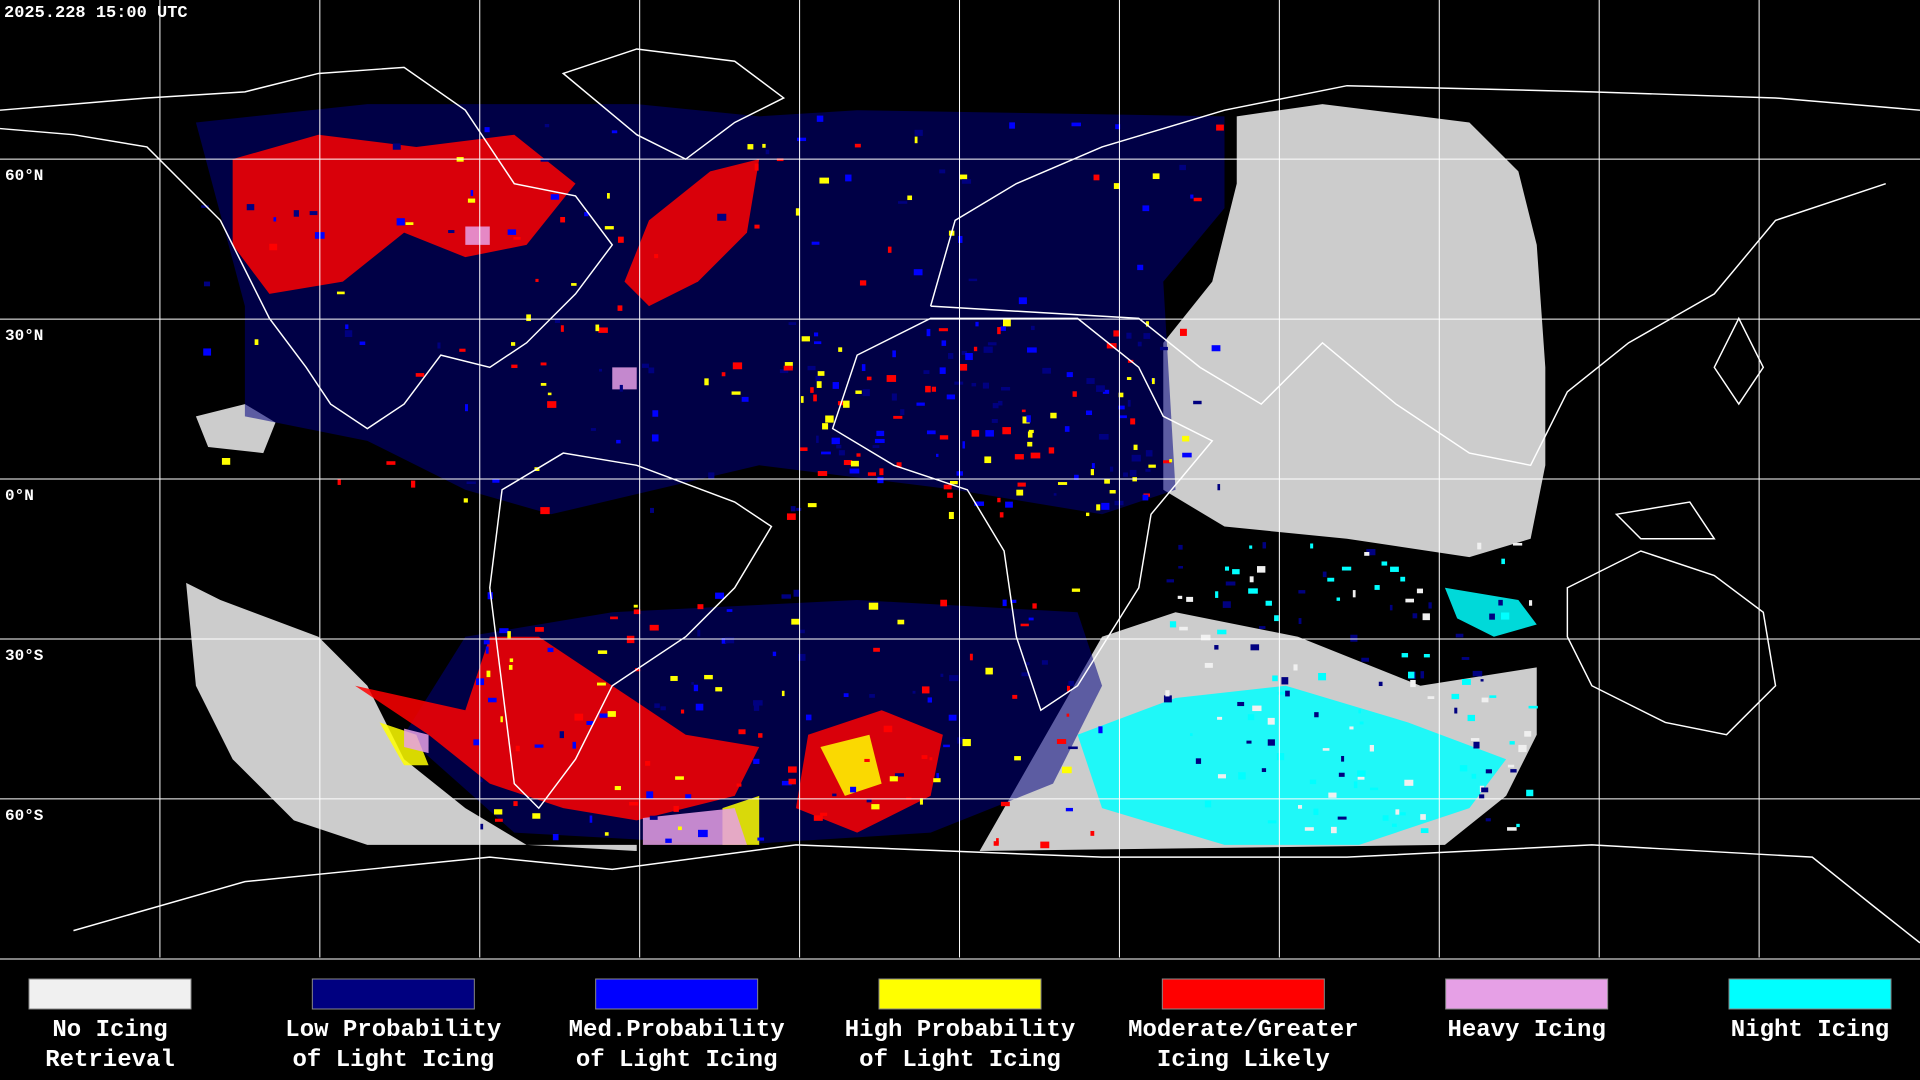 This screenshot has height=1080, width=1920. Describe the element at coordinates (307, 248) in the screenshot. I see `coastline` at that location.